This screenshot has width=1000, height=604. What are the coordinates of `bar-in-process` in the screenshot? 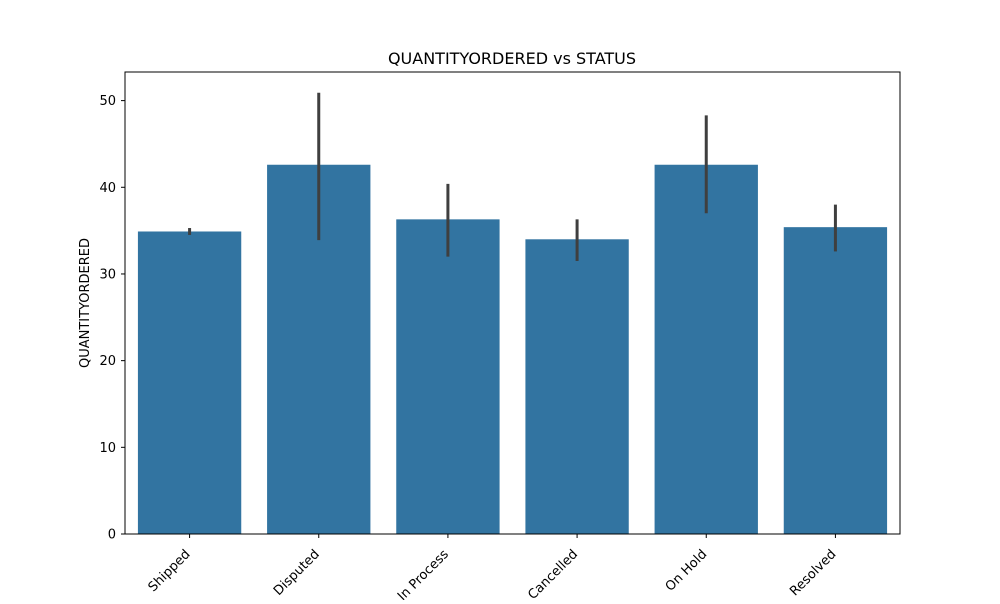 It's located at (447, 376).